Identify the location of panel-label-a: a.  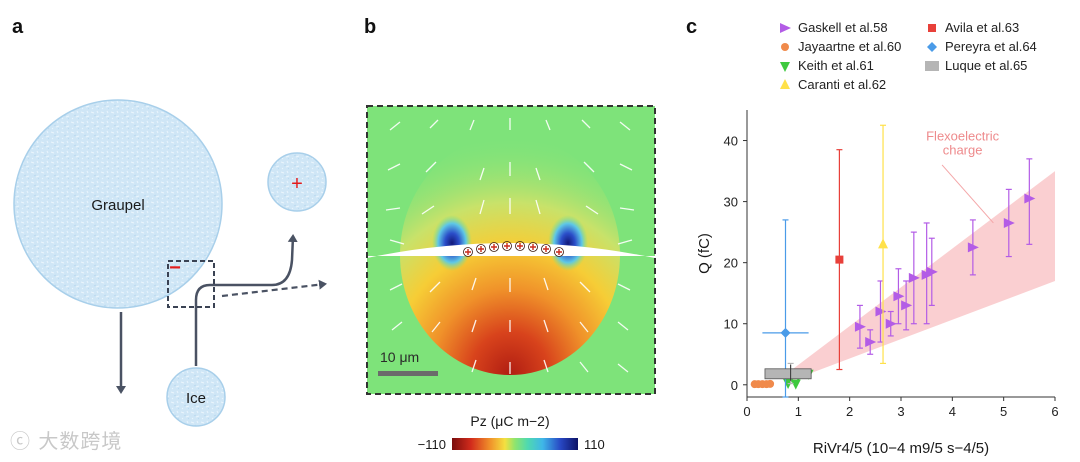
(18, 27).